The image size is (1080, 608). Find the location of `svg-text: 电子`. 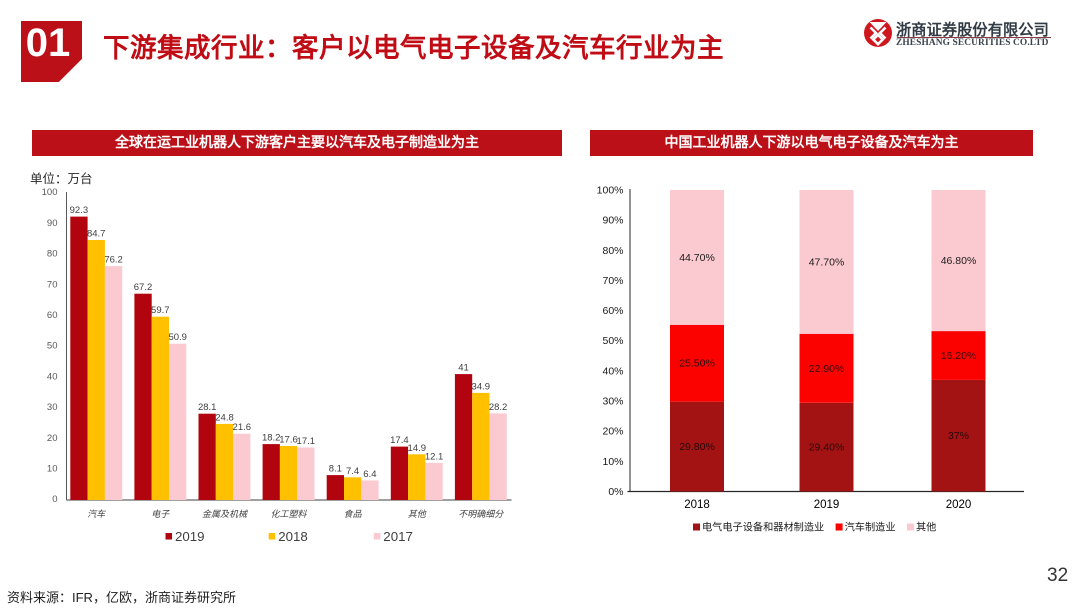

svg-text: 电子 is located at coordinates (160, 514).